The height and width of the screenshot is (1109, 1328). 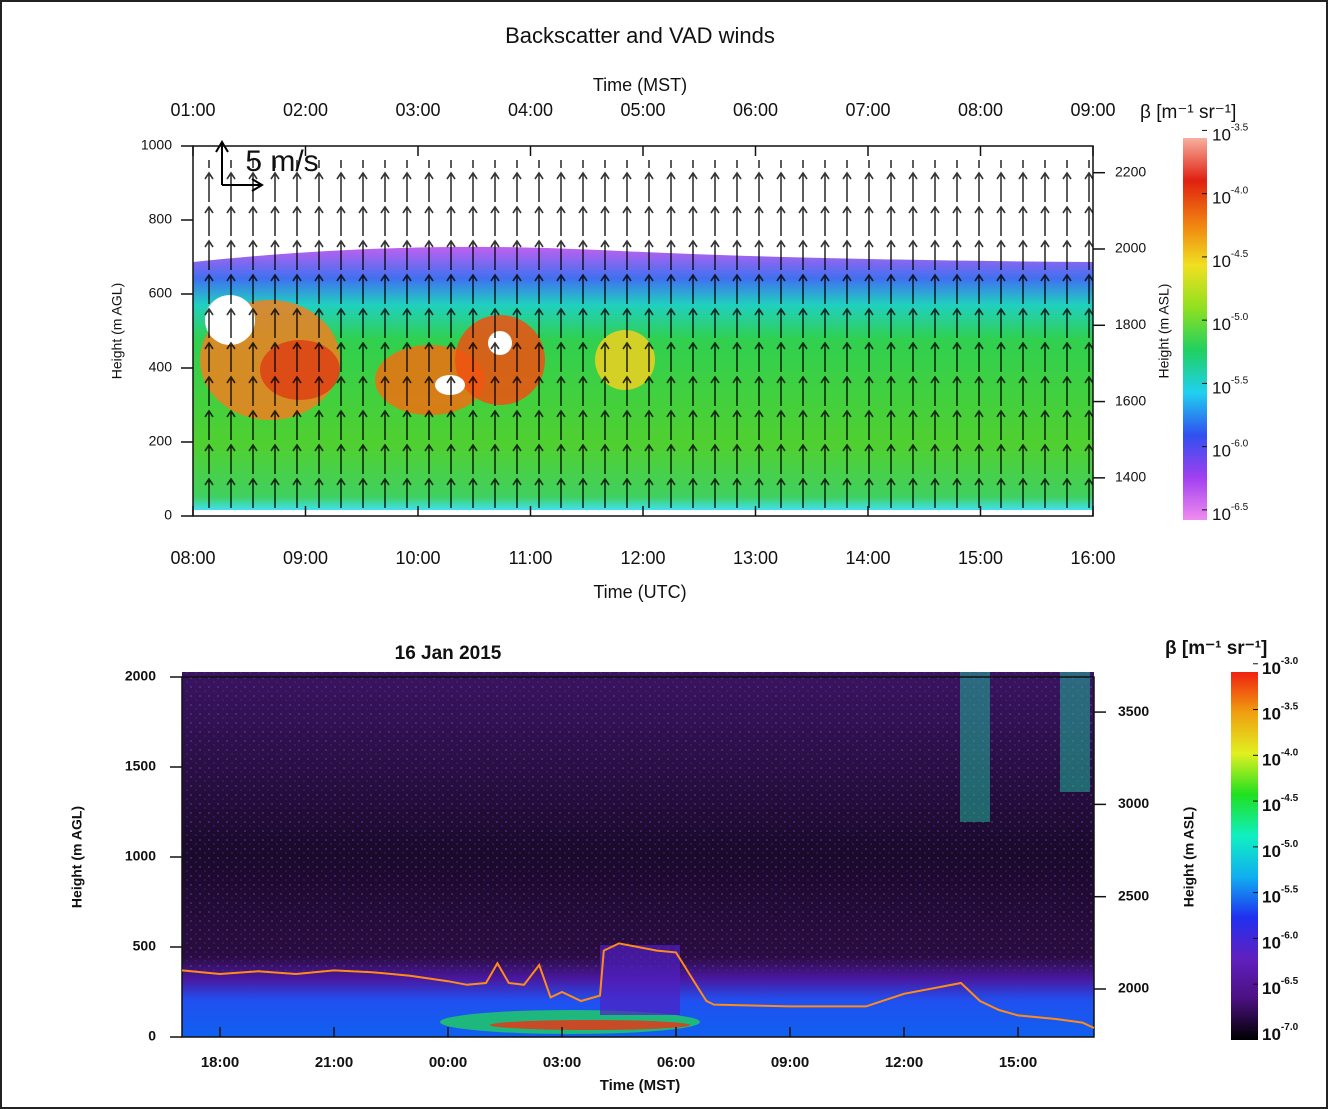 What do you see at coordinates (448, 1062) in the screenshot?
I see `x-tick-label: 00:00` at bounding box center [448, 1062].